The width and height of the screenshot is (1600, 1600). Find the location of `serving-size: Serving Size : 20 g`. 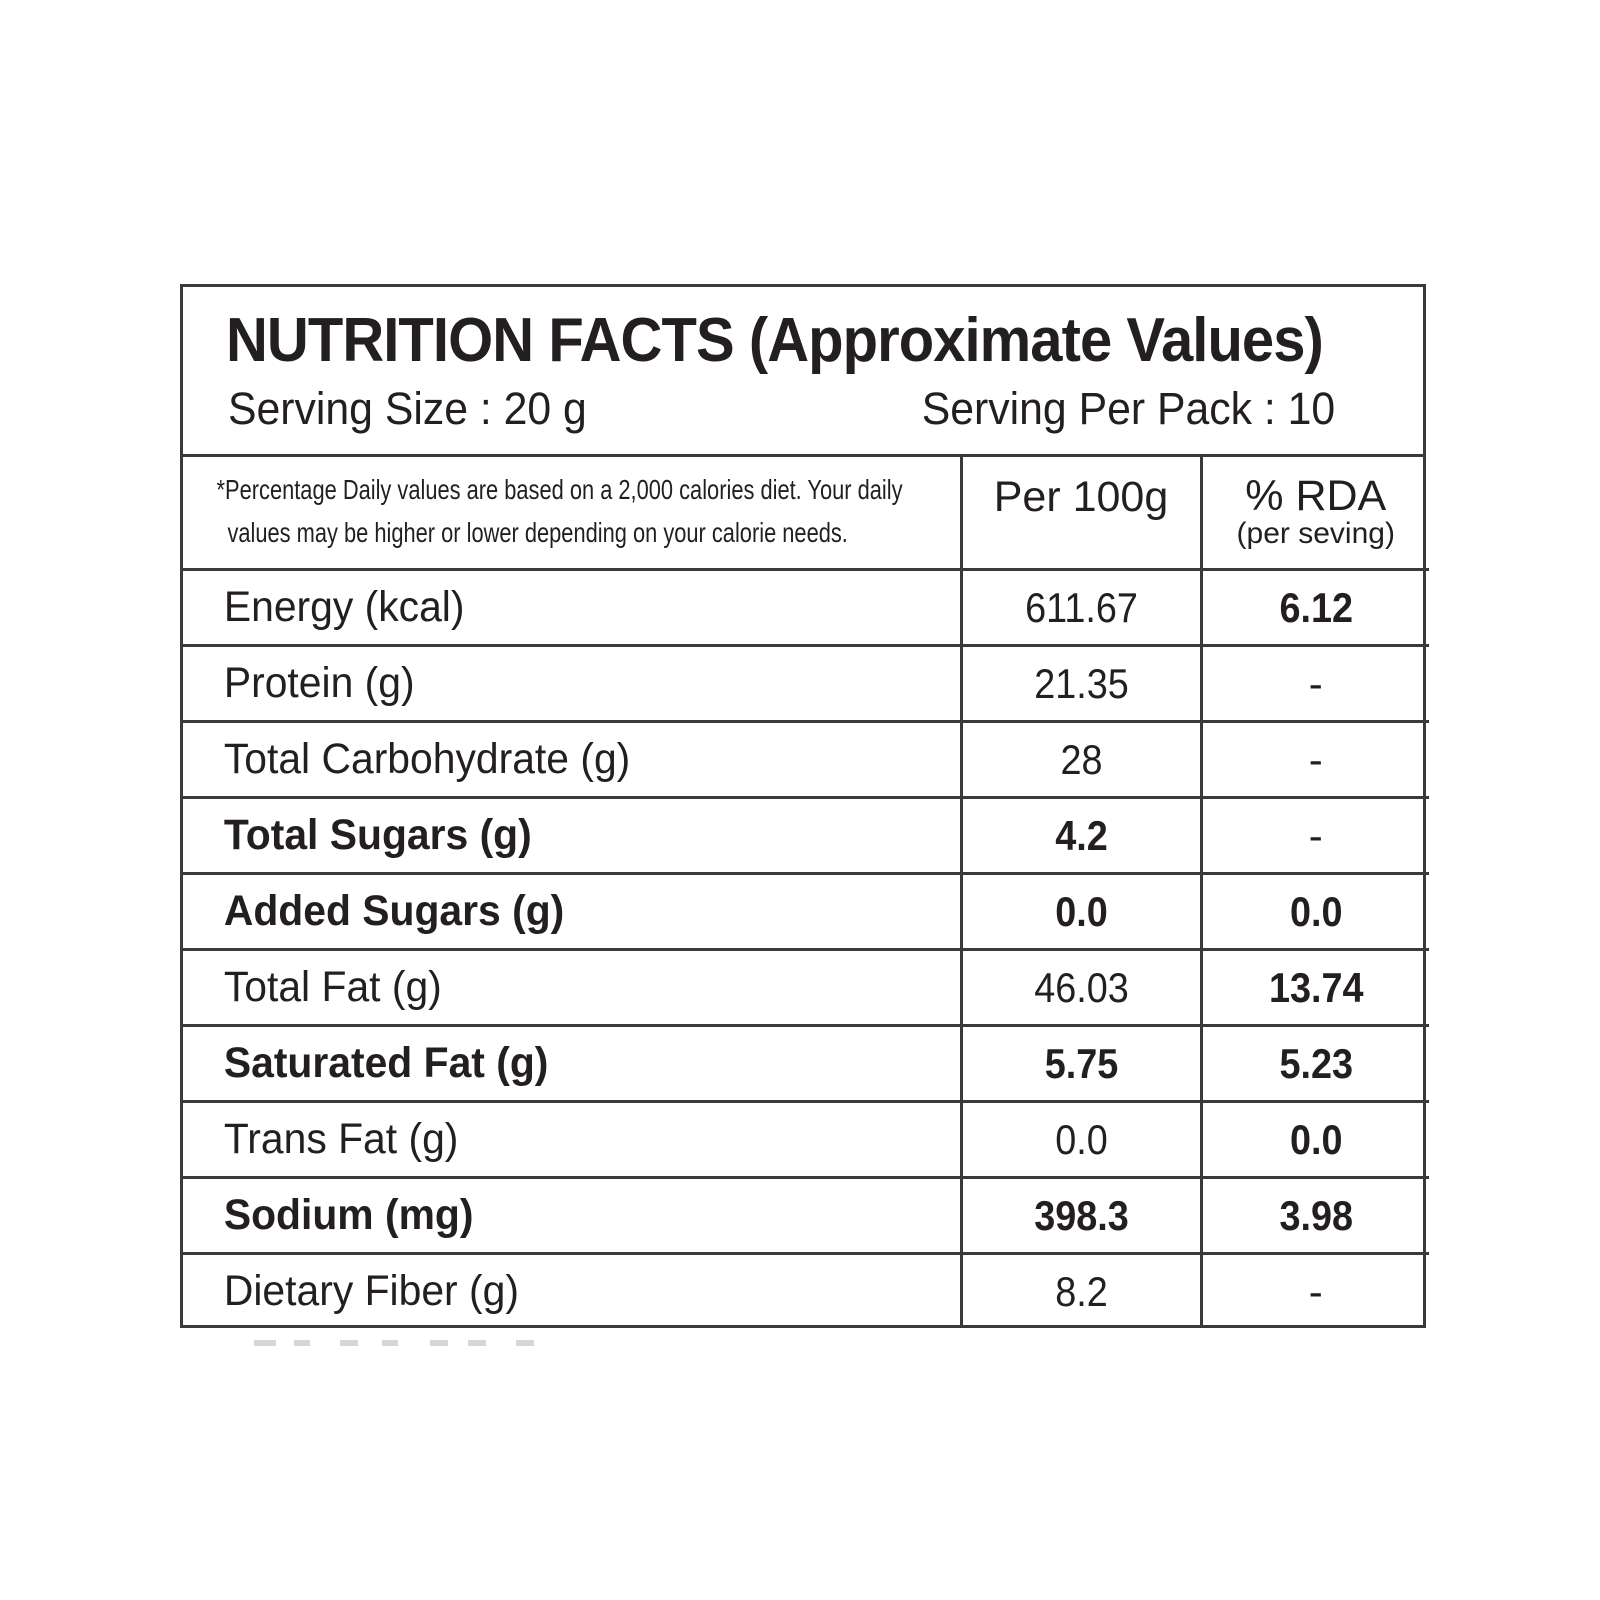

serving-size: Serving Size : 20 g is located at coordinates (407, 408).